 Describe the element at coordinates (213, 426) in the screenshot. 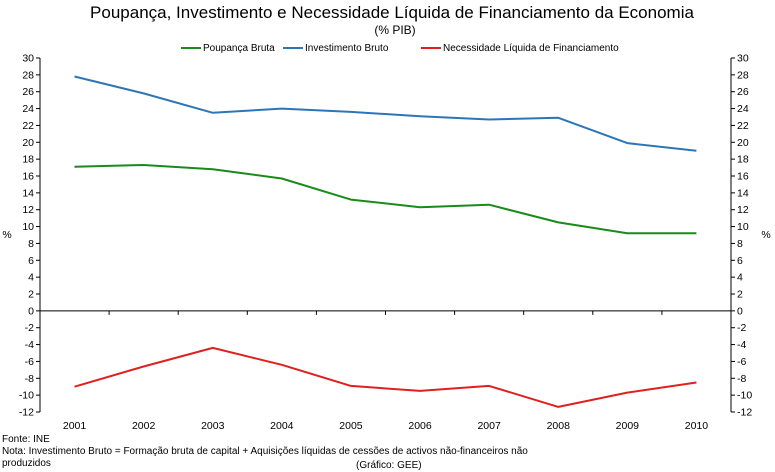

I see `x-tick-label: 2003` at that location.